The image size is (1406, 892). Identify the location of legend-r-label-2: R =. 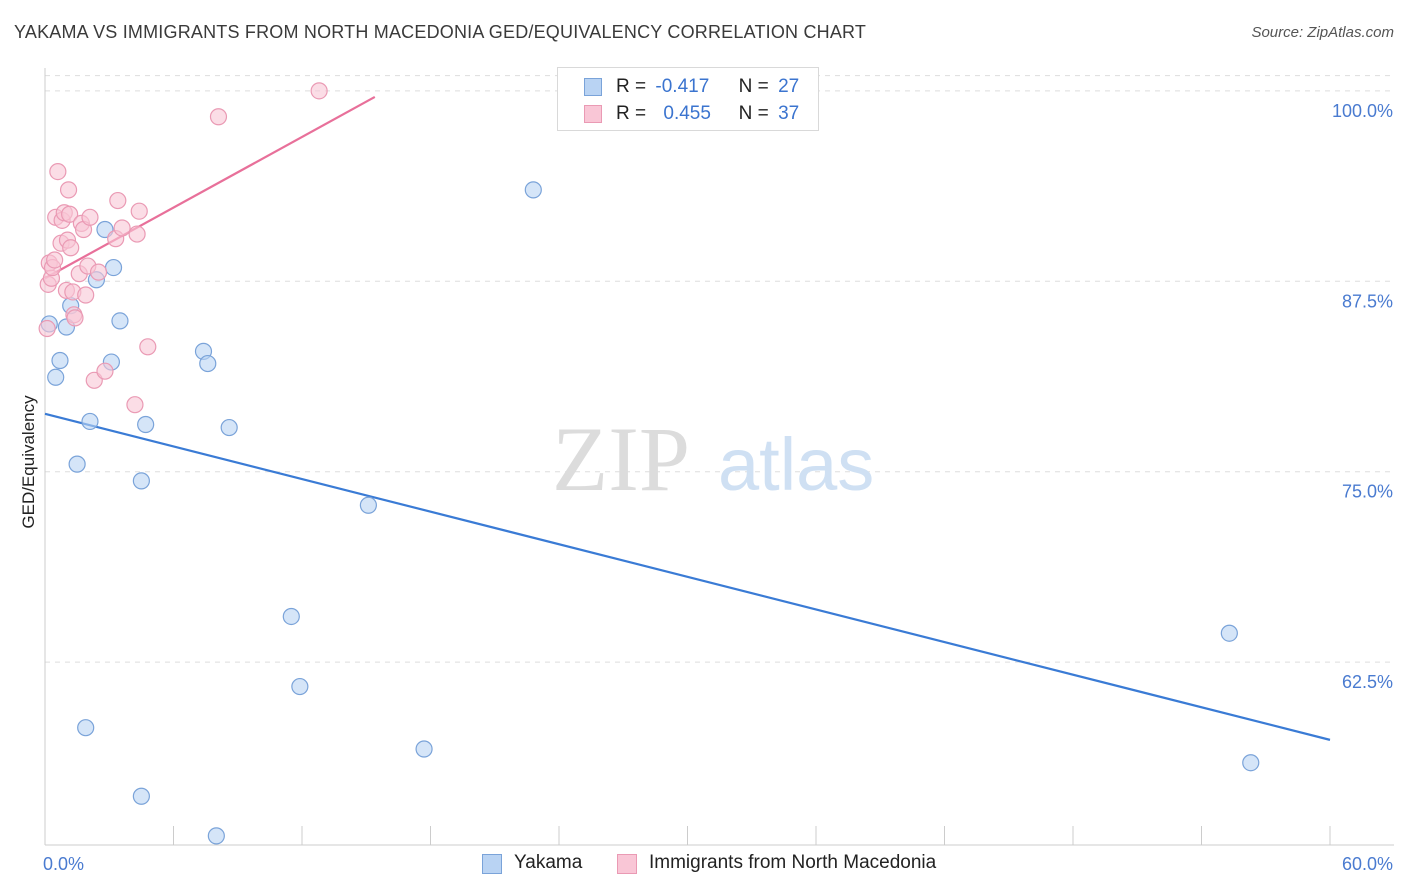
(631, 113).